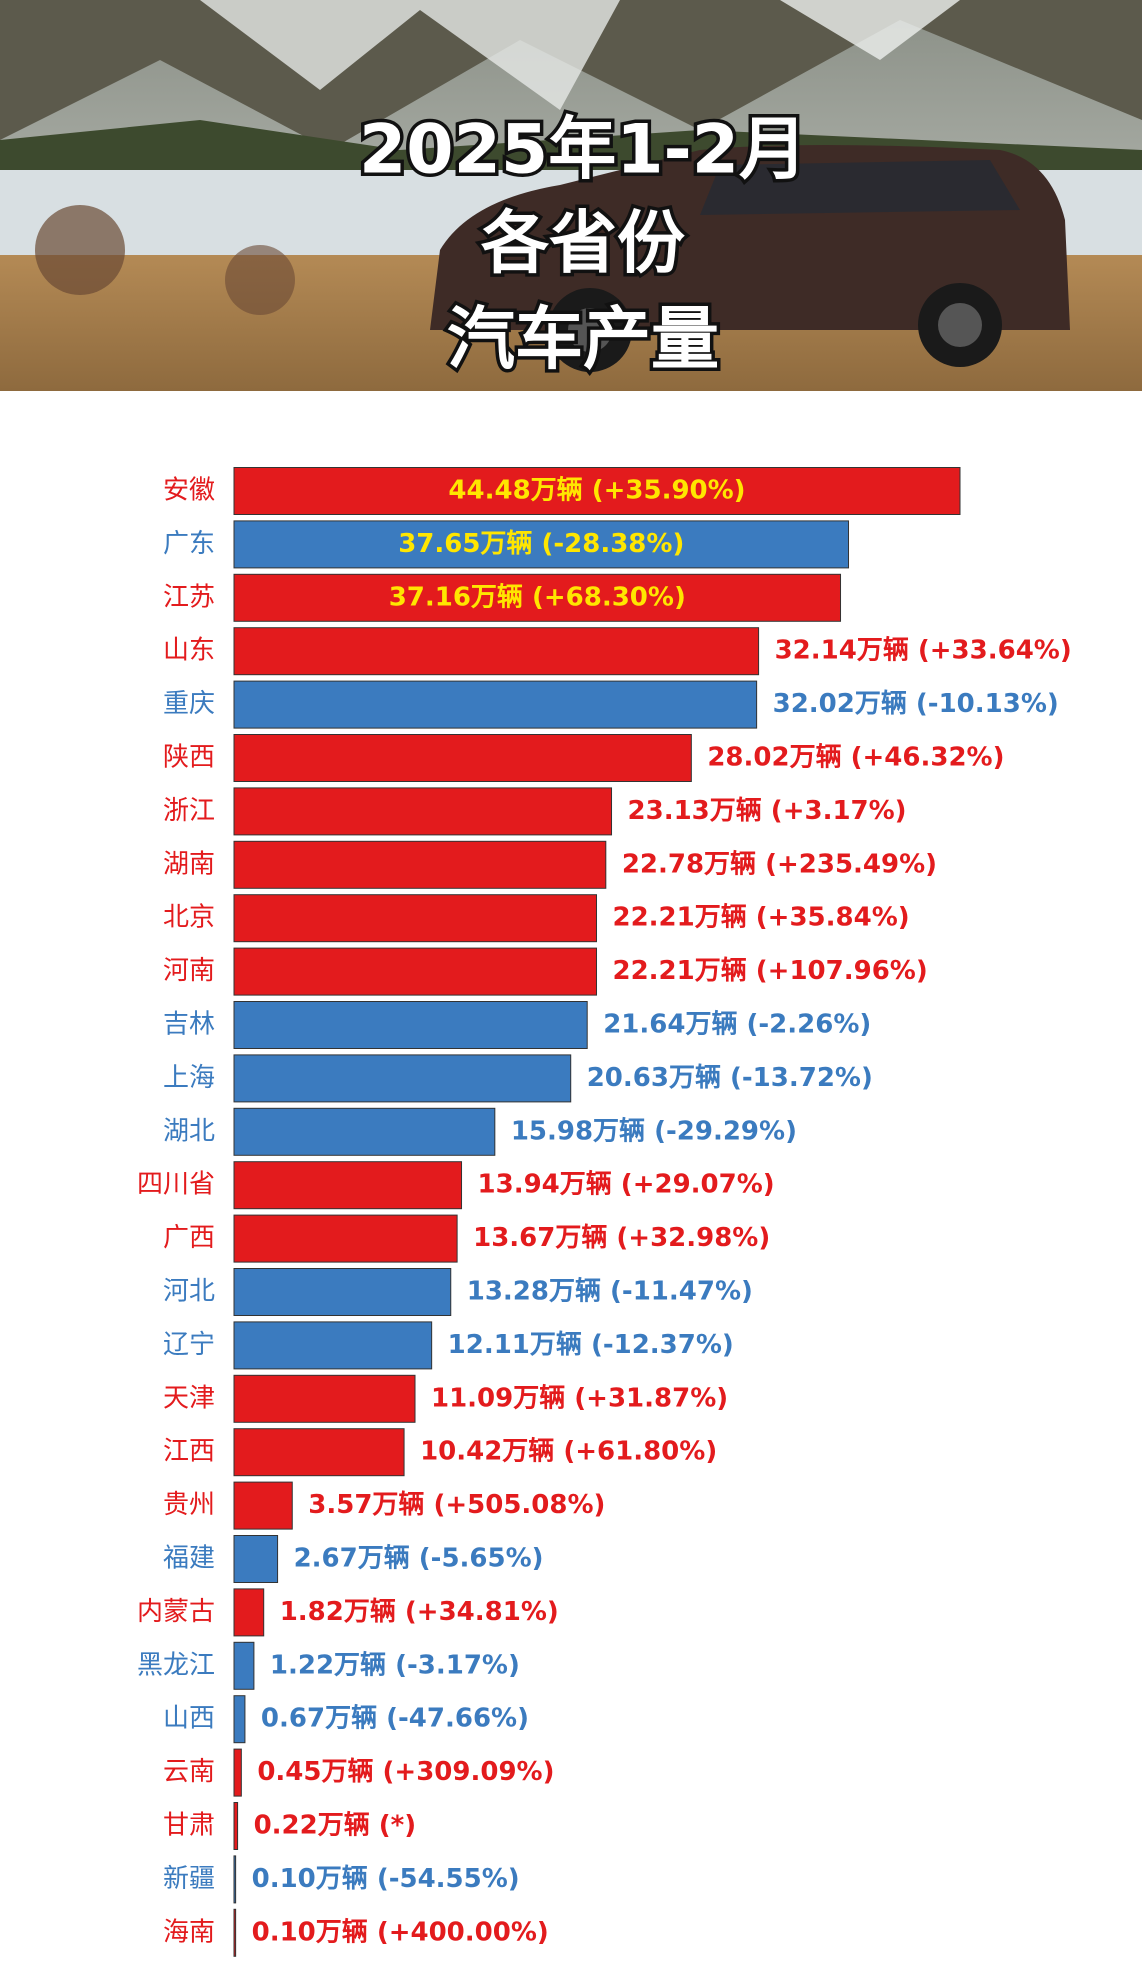 The height and width of the screenshot is (1987, 1142). What do you see at coordinates (189, 1505) in the screenshot?
I see `category-label: 贵州` at bounding box center [189, 1505].